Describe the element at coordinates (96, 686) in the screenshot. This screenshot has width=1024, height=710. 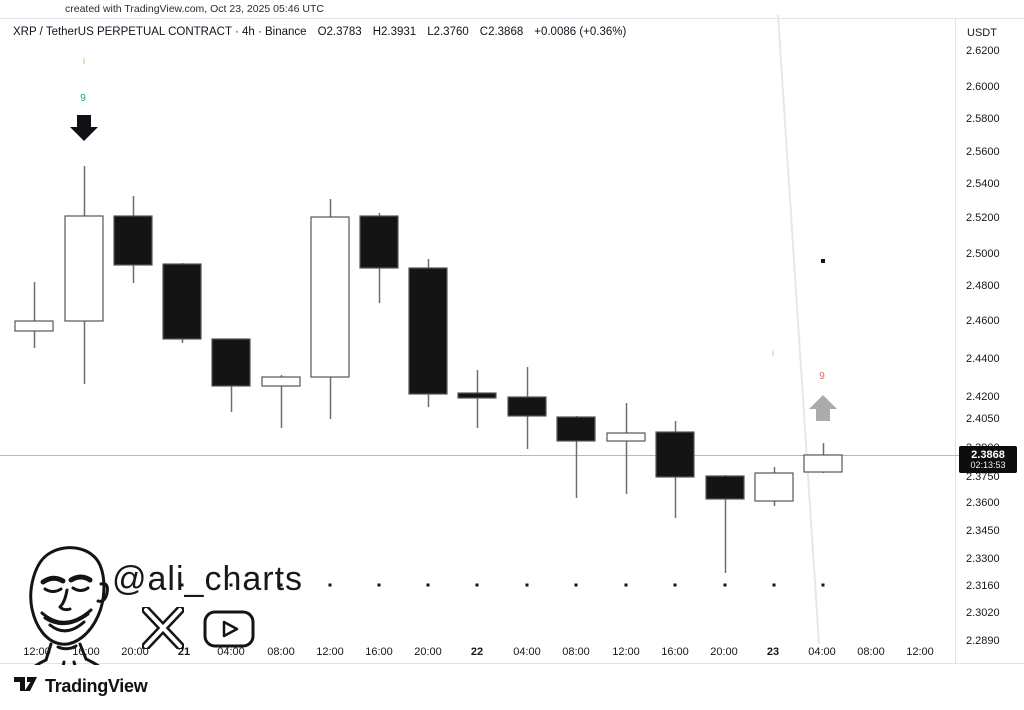
I see `tradingview-brand-text: TradingView` at that location.